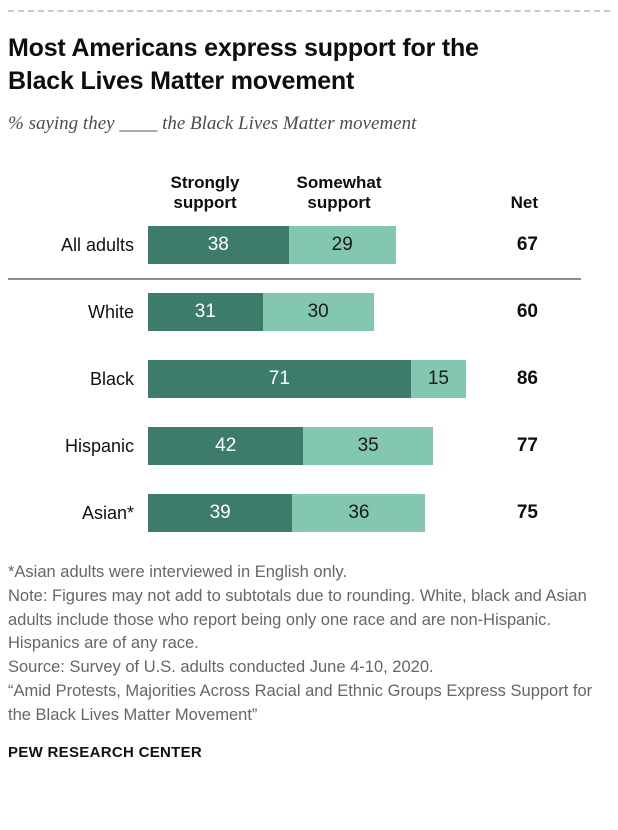  I want to click on bar-track: 31 30, so click(261, 312).